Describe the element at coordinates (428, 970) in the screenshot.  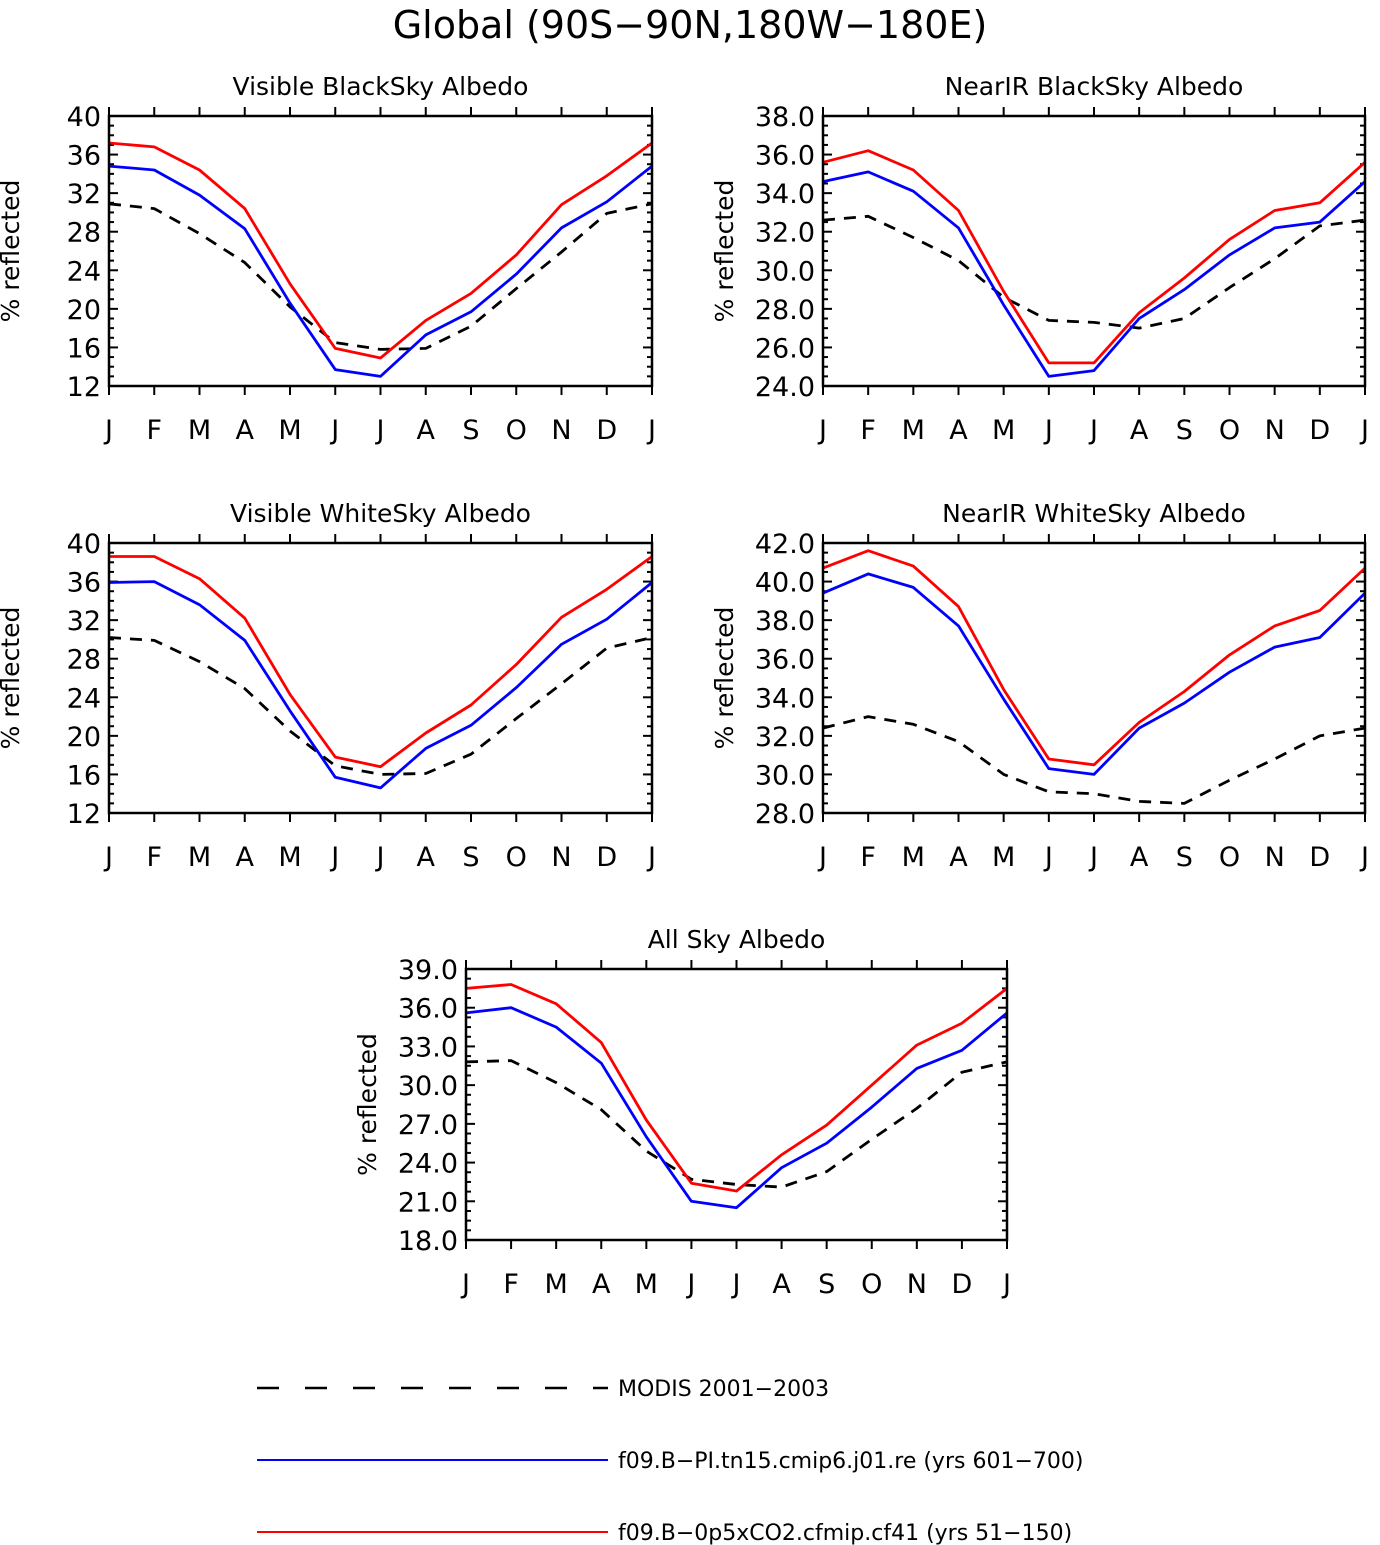
I see `y-tick-label: 39.0` at that location.